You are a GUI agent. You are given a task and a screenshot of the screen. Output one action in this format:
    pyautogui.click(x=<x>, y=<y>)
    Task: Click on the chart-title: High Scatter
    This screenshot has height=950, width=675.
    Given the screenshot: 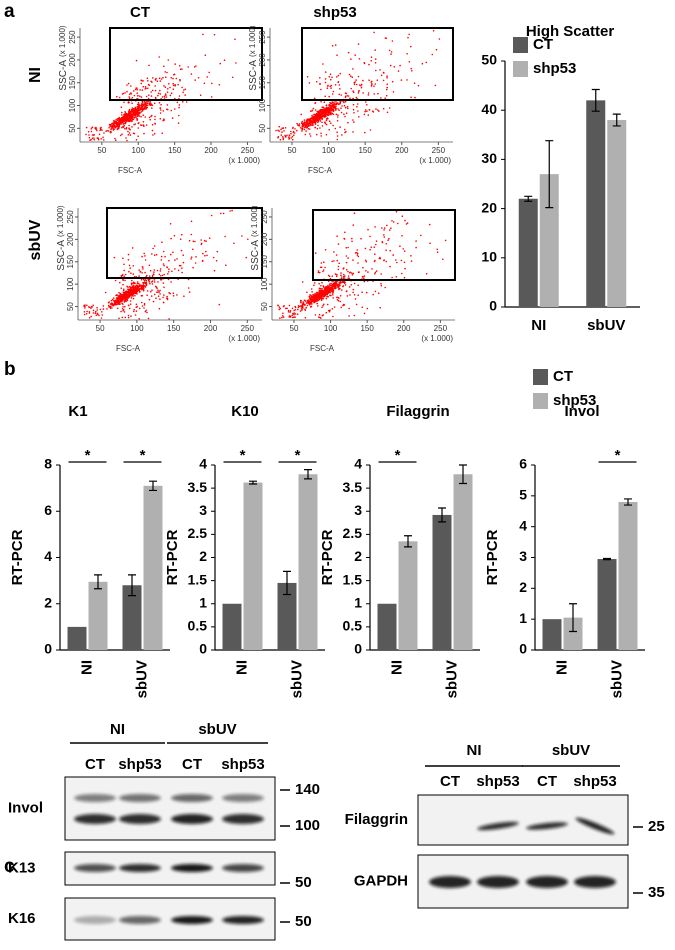 What is the action you would take?
    pyautogui.click(x=570, y=31)
    